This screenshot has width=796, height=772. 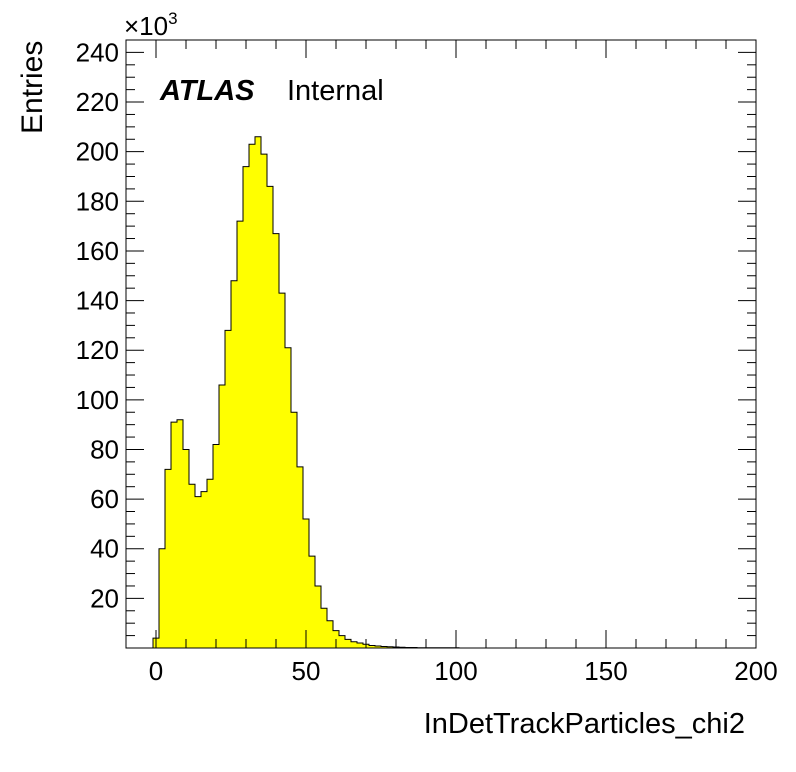 I want to click on atlas-label: ATLAS, so click(x=207, y=91).